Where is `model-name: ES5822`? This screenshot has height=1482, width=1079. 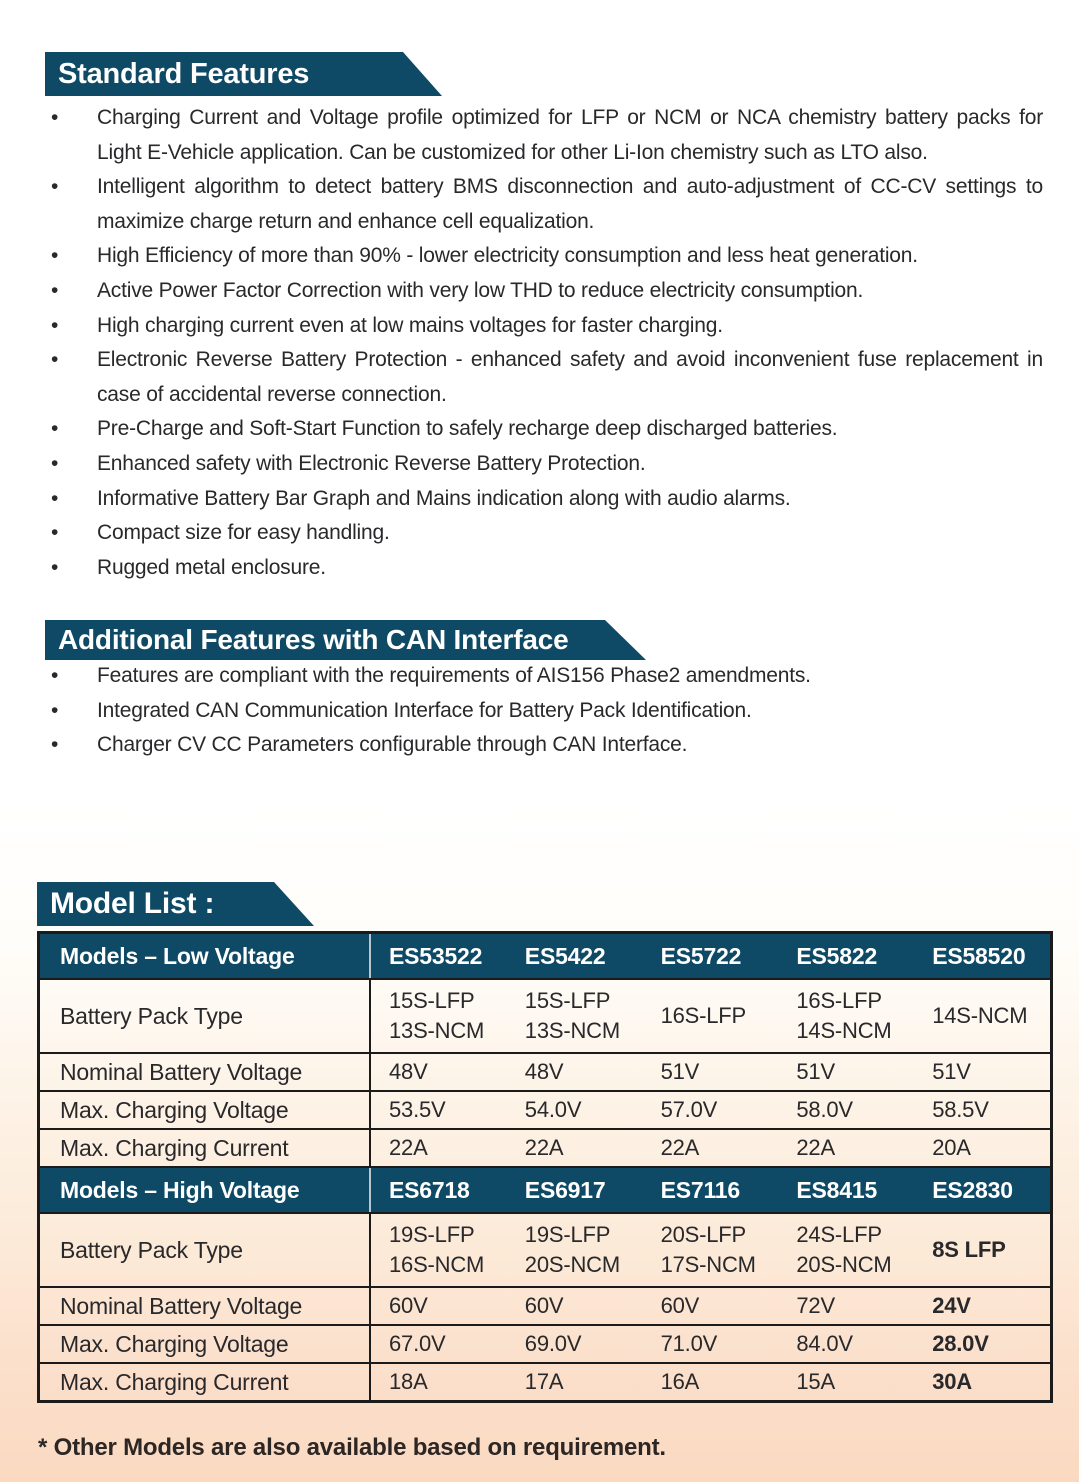 model-name: ES5822 is located at coordinates (837, 956).